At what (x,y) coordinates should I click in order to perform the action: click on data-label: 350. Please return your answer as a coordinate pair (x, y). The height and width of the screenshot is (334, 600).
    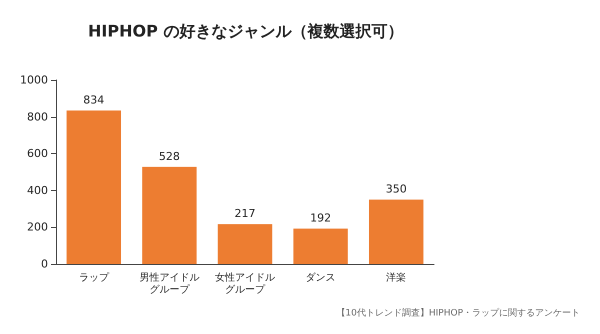
    Looking at the image, I should click on (396, 189).